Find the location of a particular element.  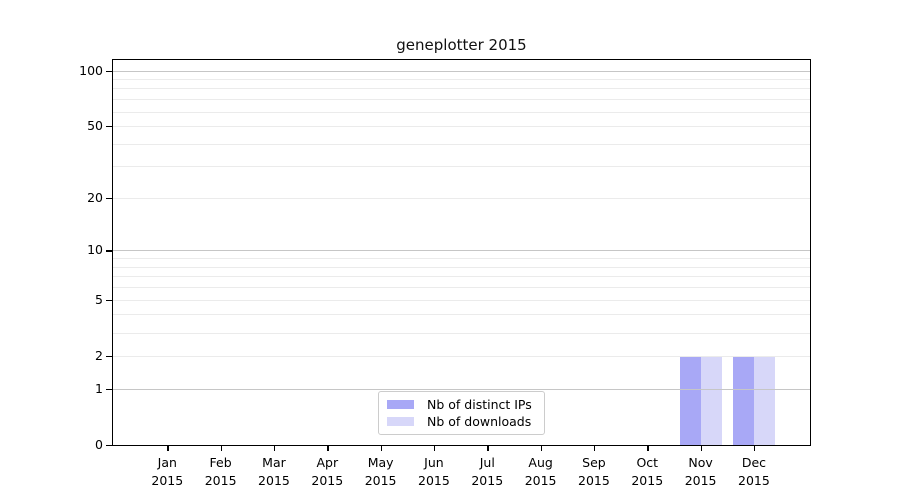

x-tick-label: Apr 2015 is located at coordinates (327, 471).